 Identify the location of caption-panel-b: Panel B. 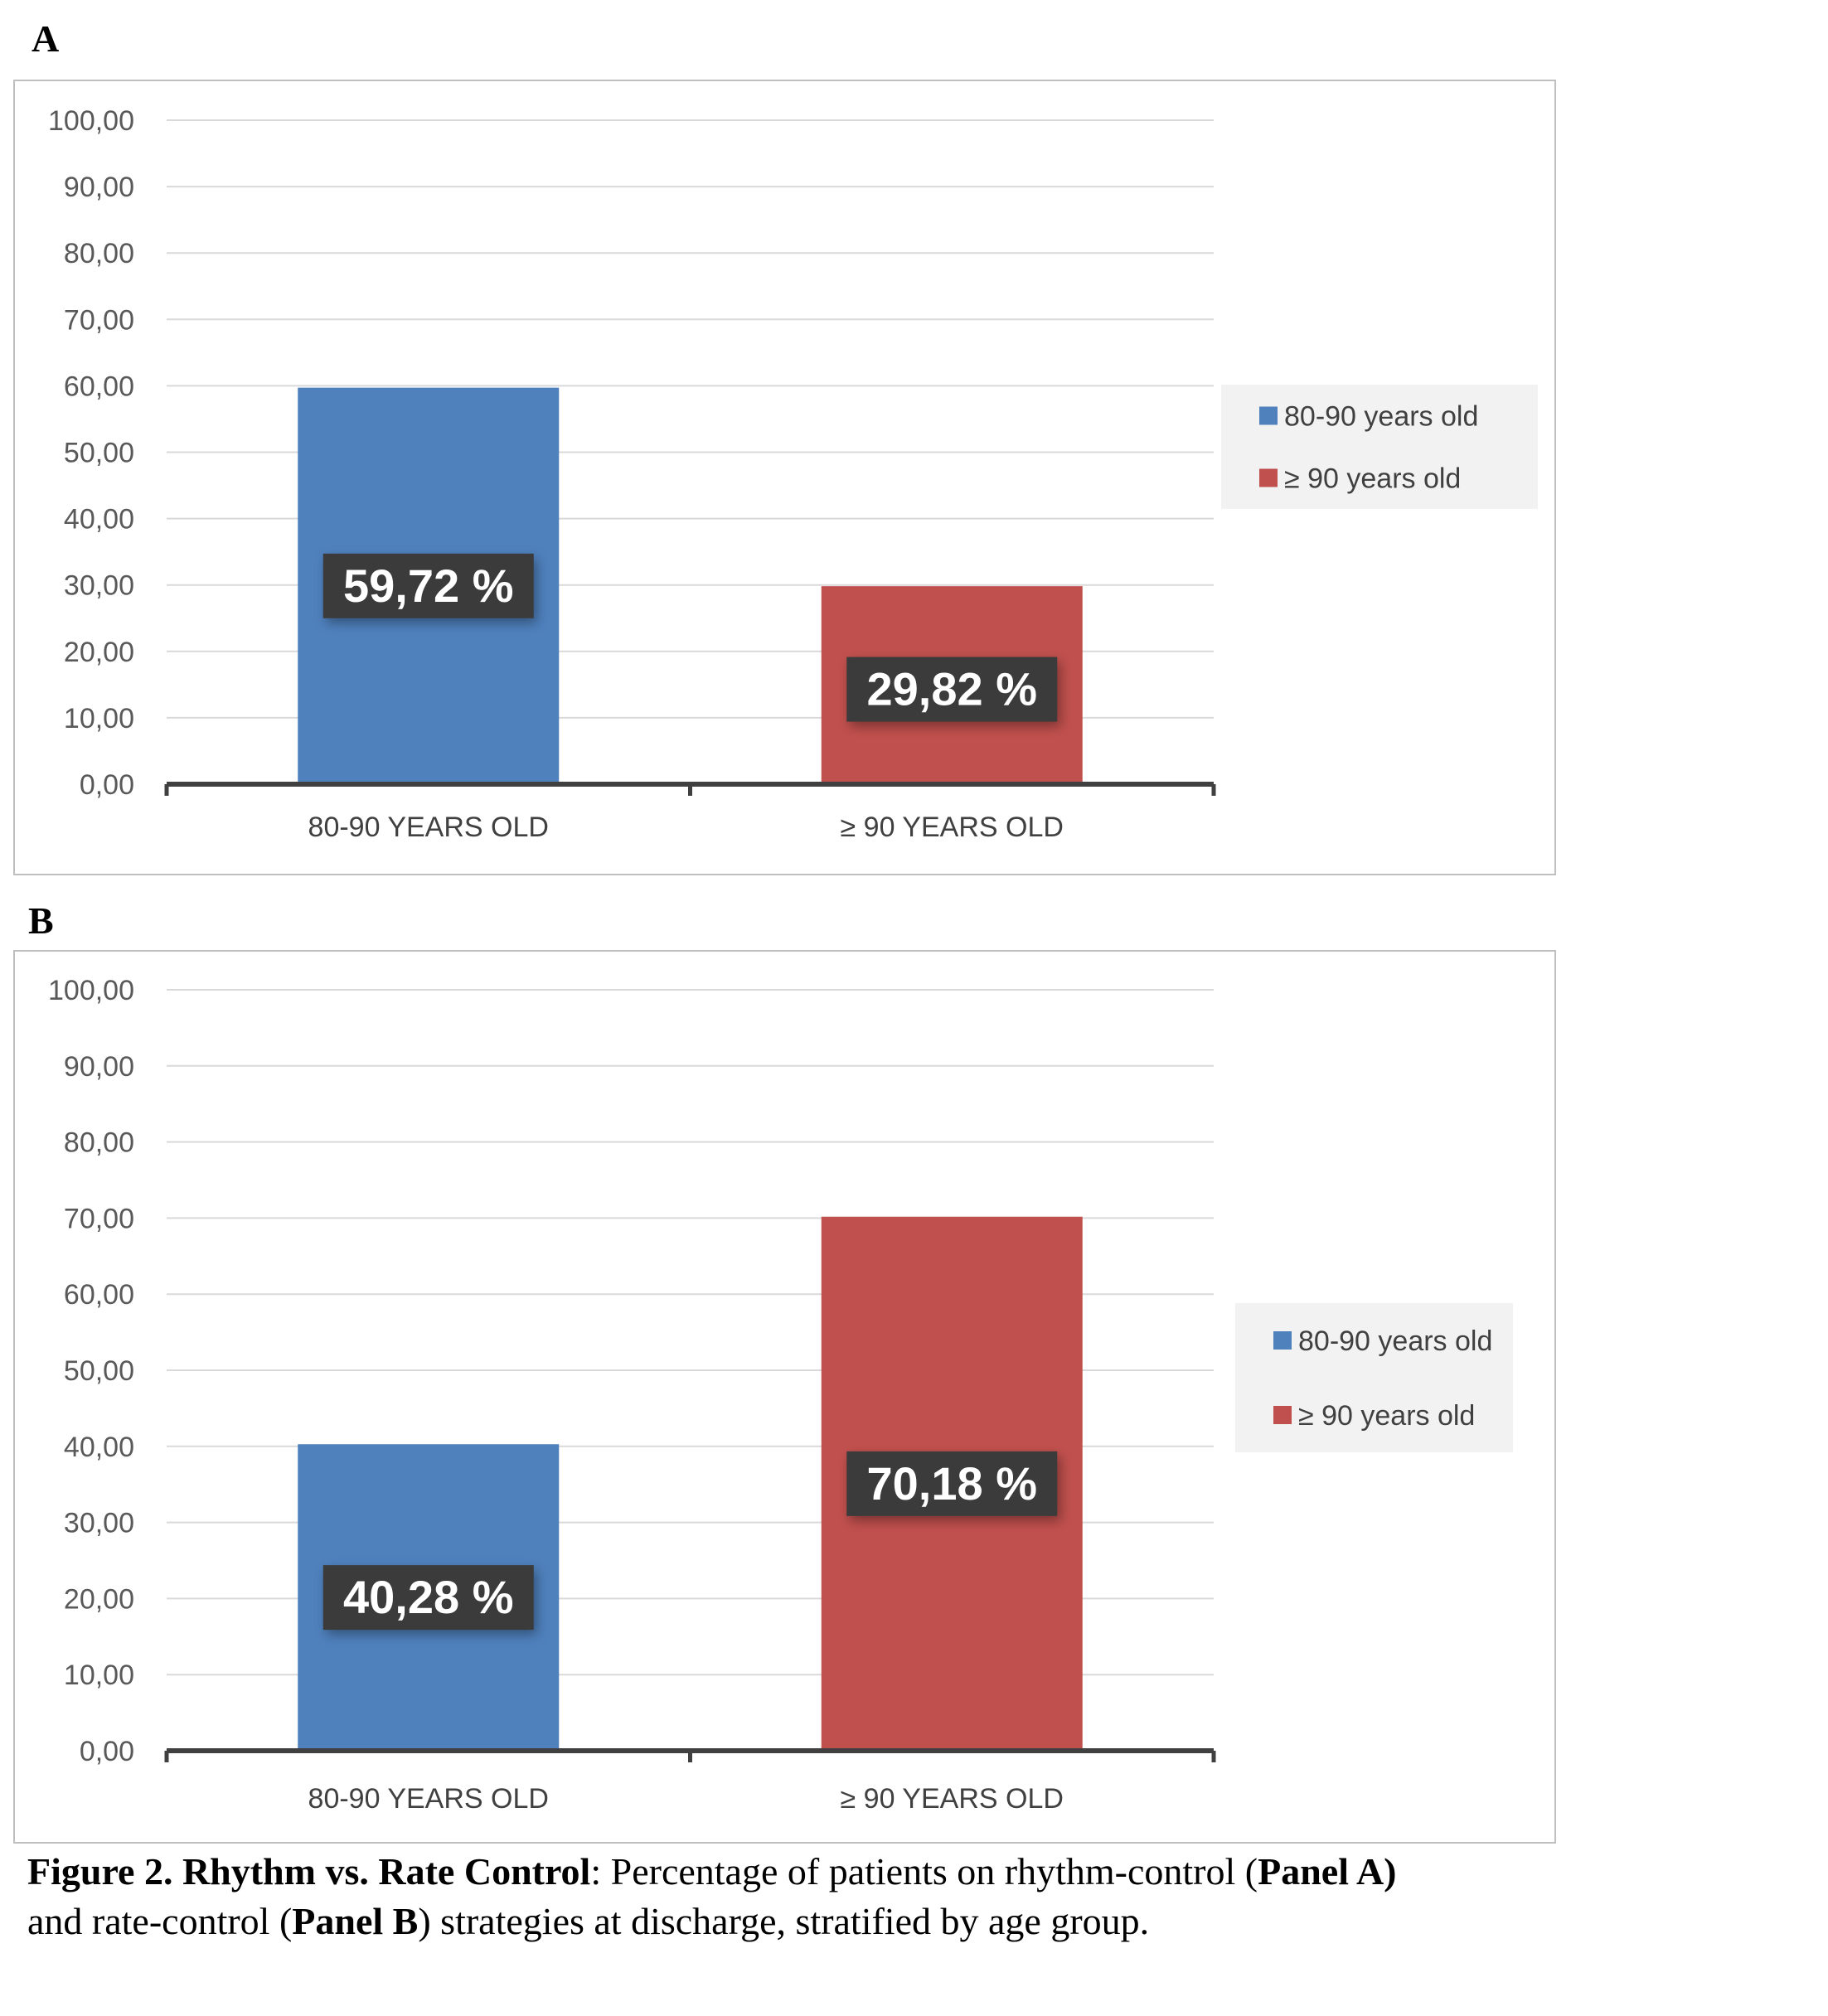
(355, 1921).